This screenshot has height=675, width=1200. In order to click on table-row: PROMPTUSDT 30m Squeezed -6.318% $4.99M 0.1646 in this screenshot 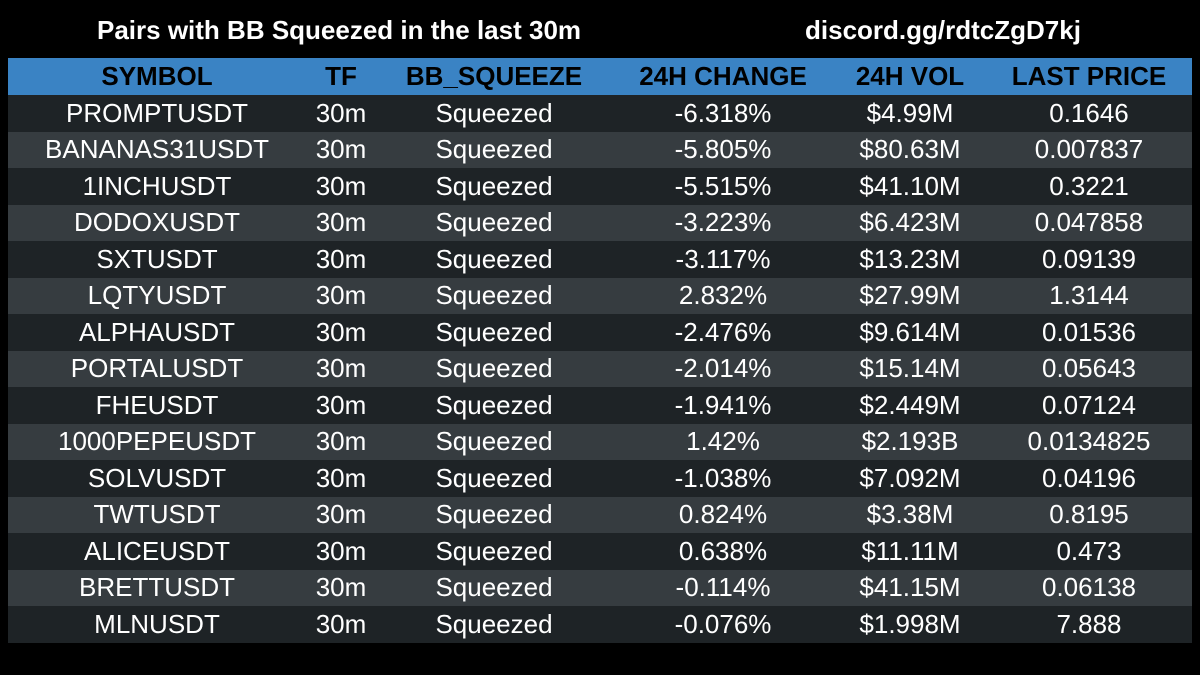, I will do `click(600, 113)`.